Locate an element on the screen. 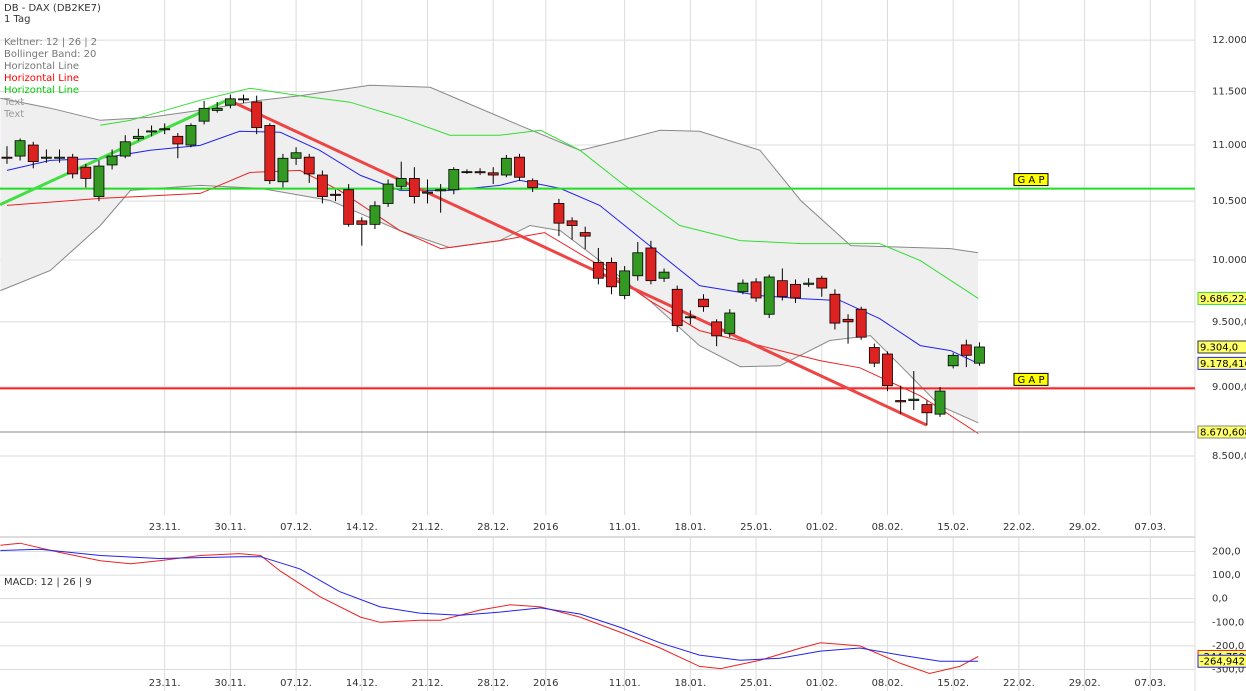 This screenshot has width=1246, height=691. last-value-label: 9.686,224 is located at coordinates (1223, 299).